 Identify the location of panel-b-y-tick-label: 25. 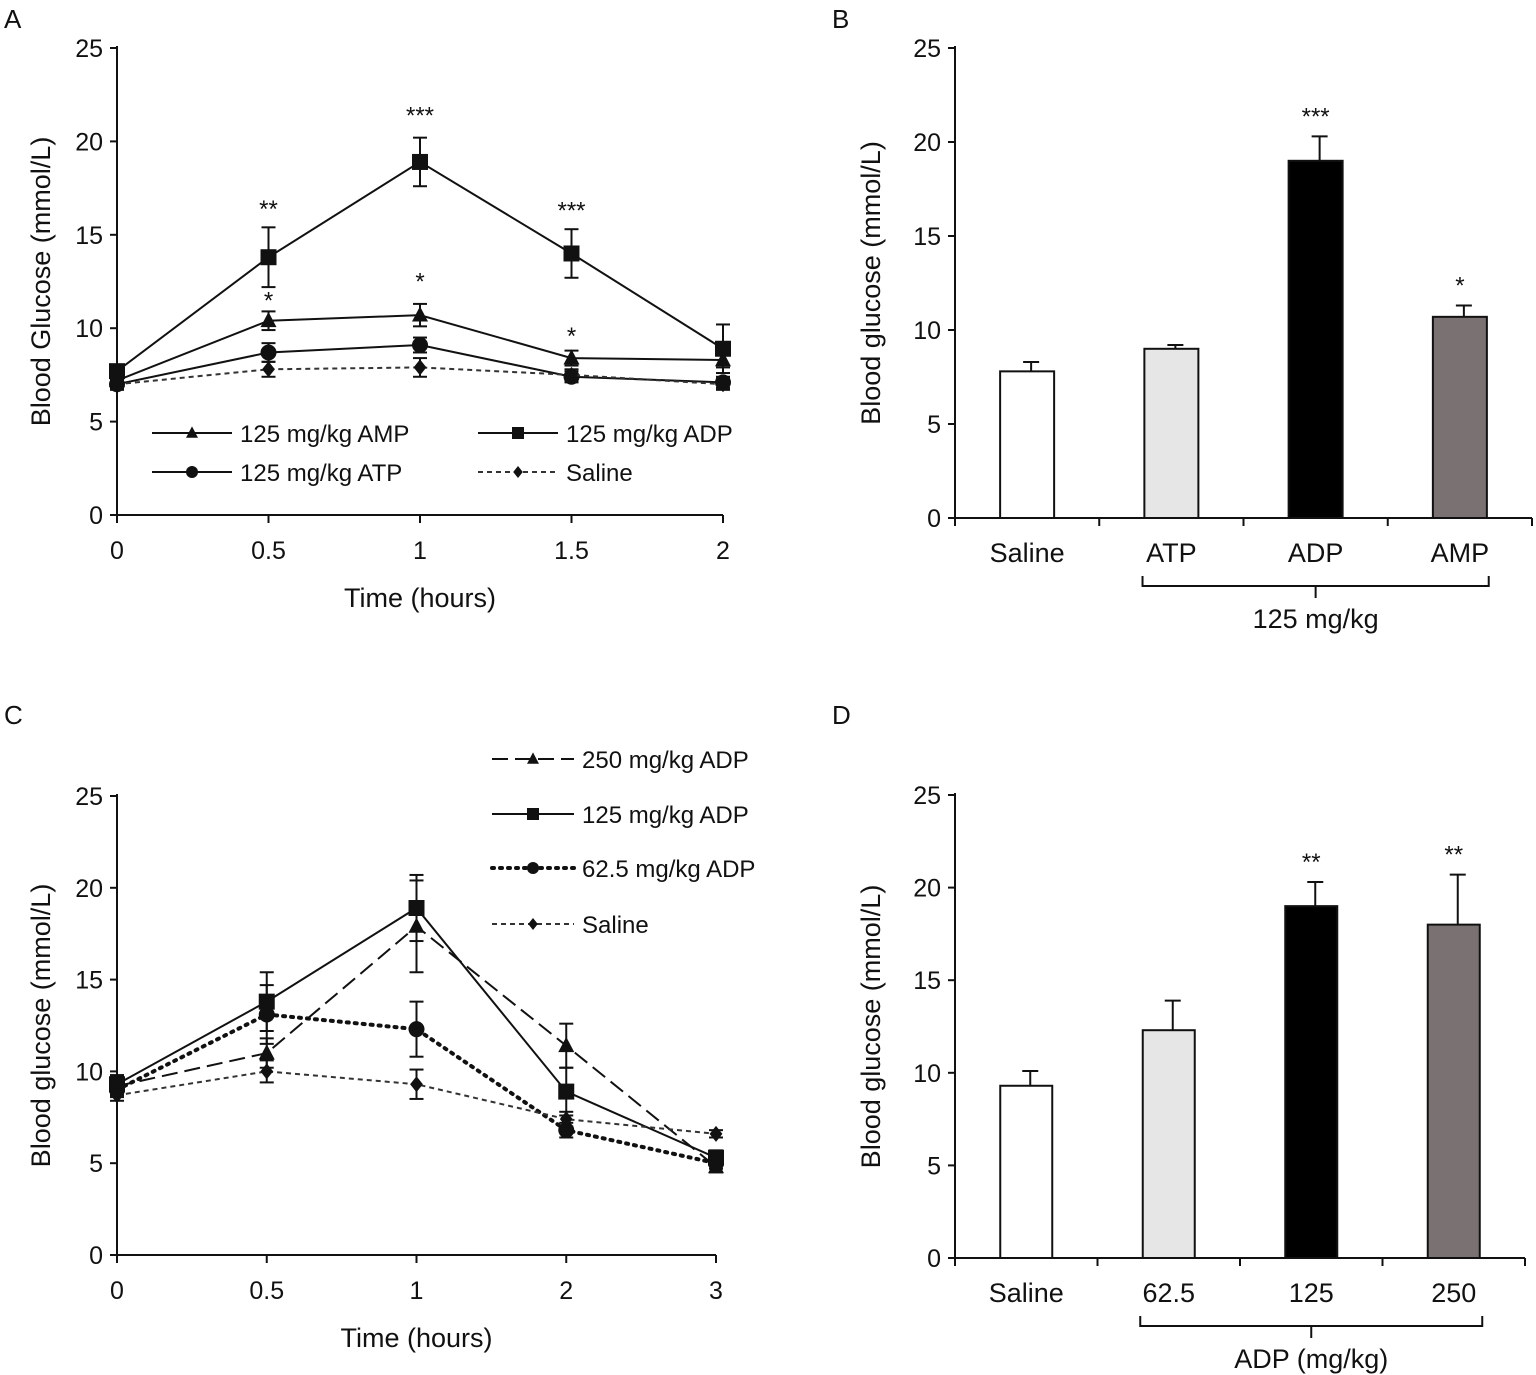
(927, 49).